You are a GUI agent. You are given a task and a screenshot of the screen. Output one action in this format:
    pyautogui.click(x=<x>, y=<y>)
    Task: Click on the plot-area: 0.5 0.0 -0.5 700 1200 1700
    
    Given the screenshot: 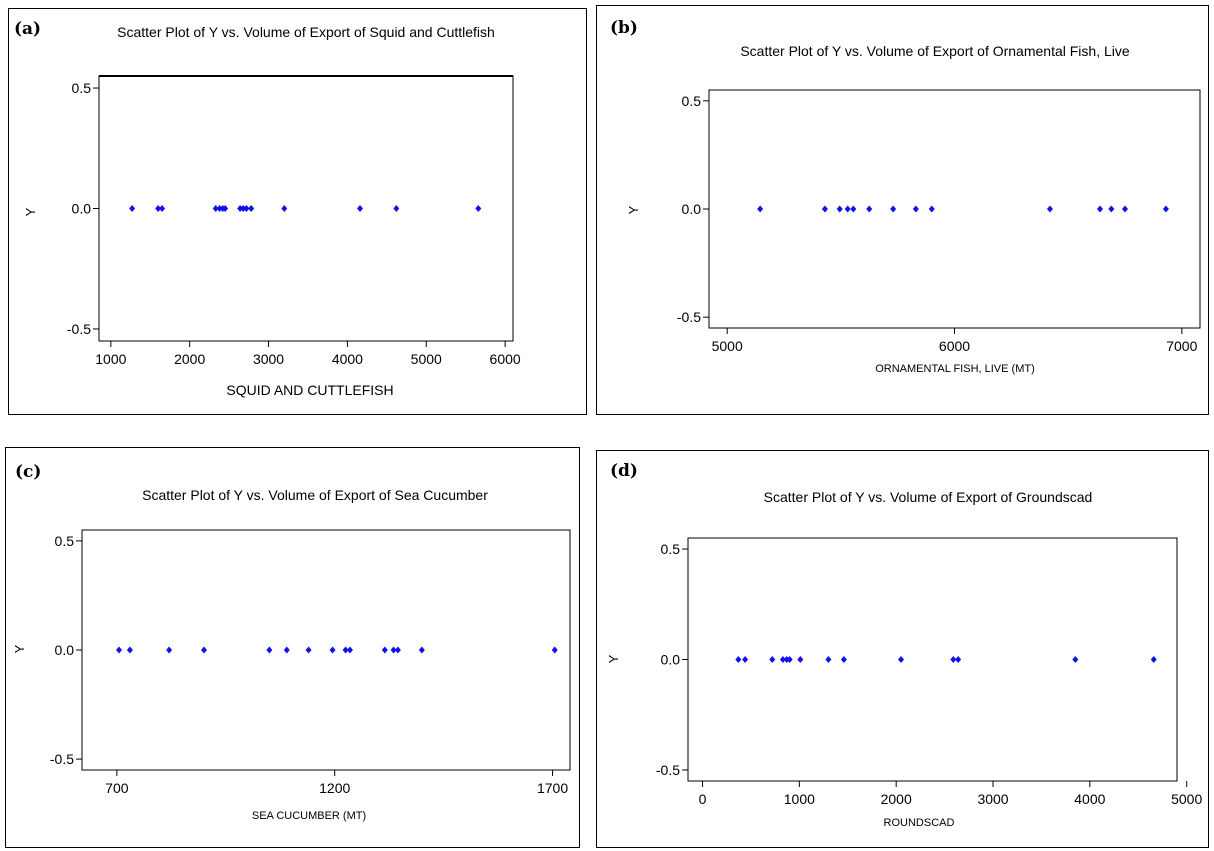 What is the action you would take?
    pyautogui.click(x=310, y=662)
    